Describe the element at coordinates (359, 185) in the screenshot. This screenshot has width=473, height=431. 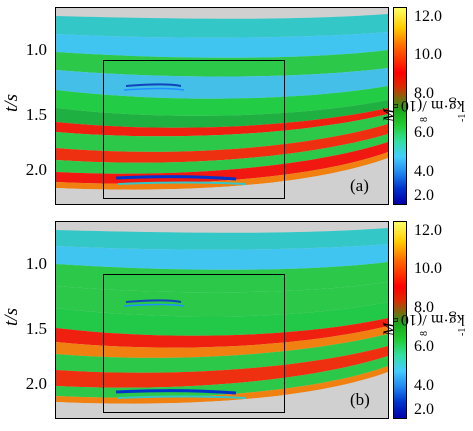
I see `panel-label-a: (a)` at that location.